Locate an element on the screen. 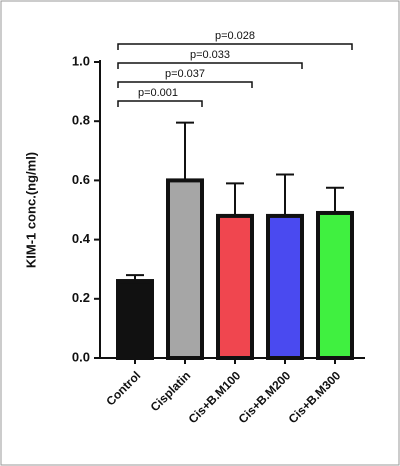 The width and height of the screenshot is (400, 466). x-tick-label: Control is located at coordinates (123, 388).